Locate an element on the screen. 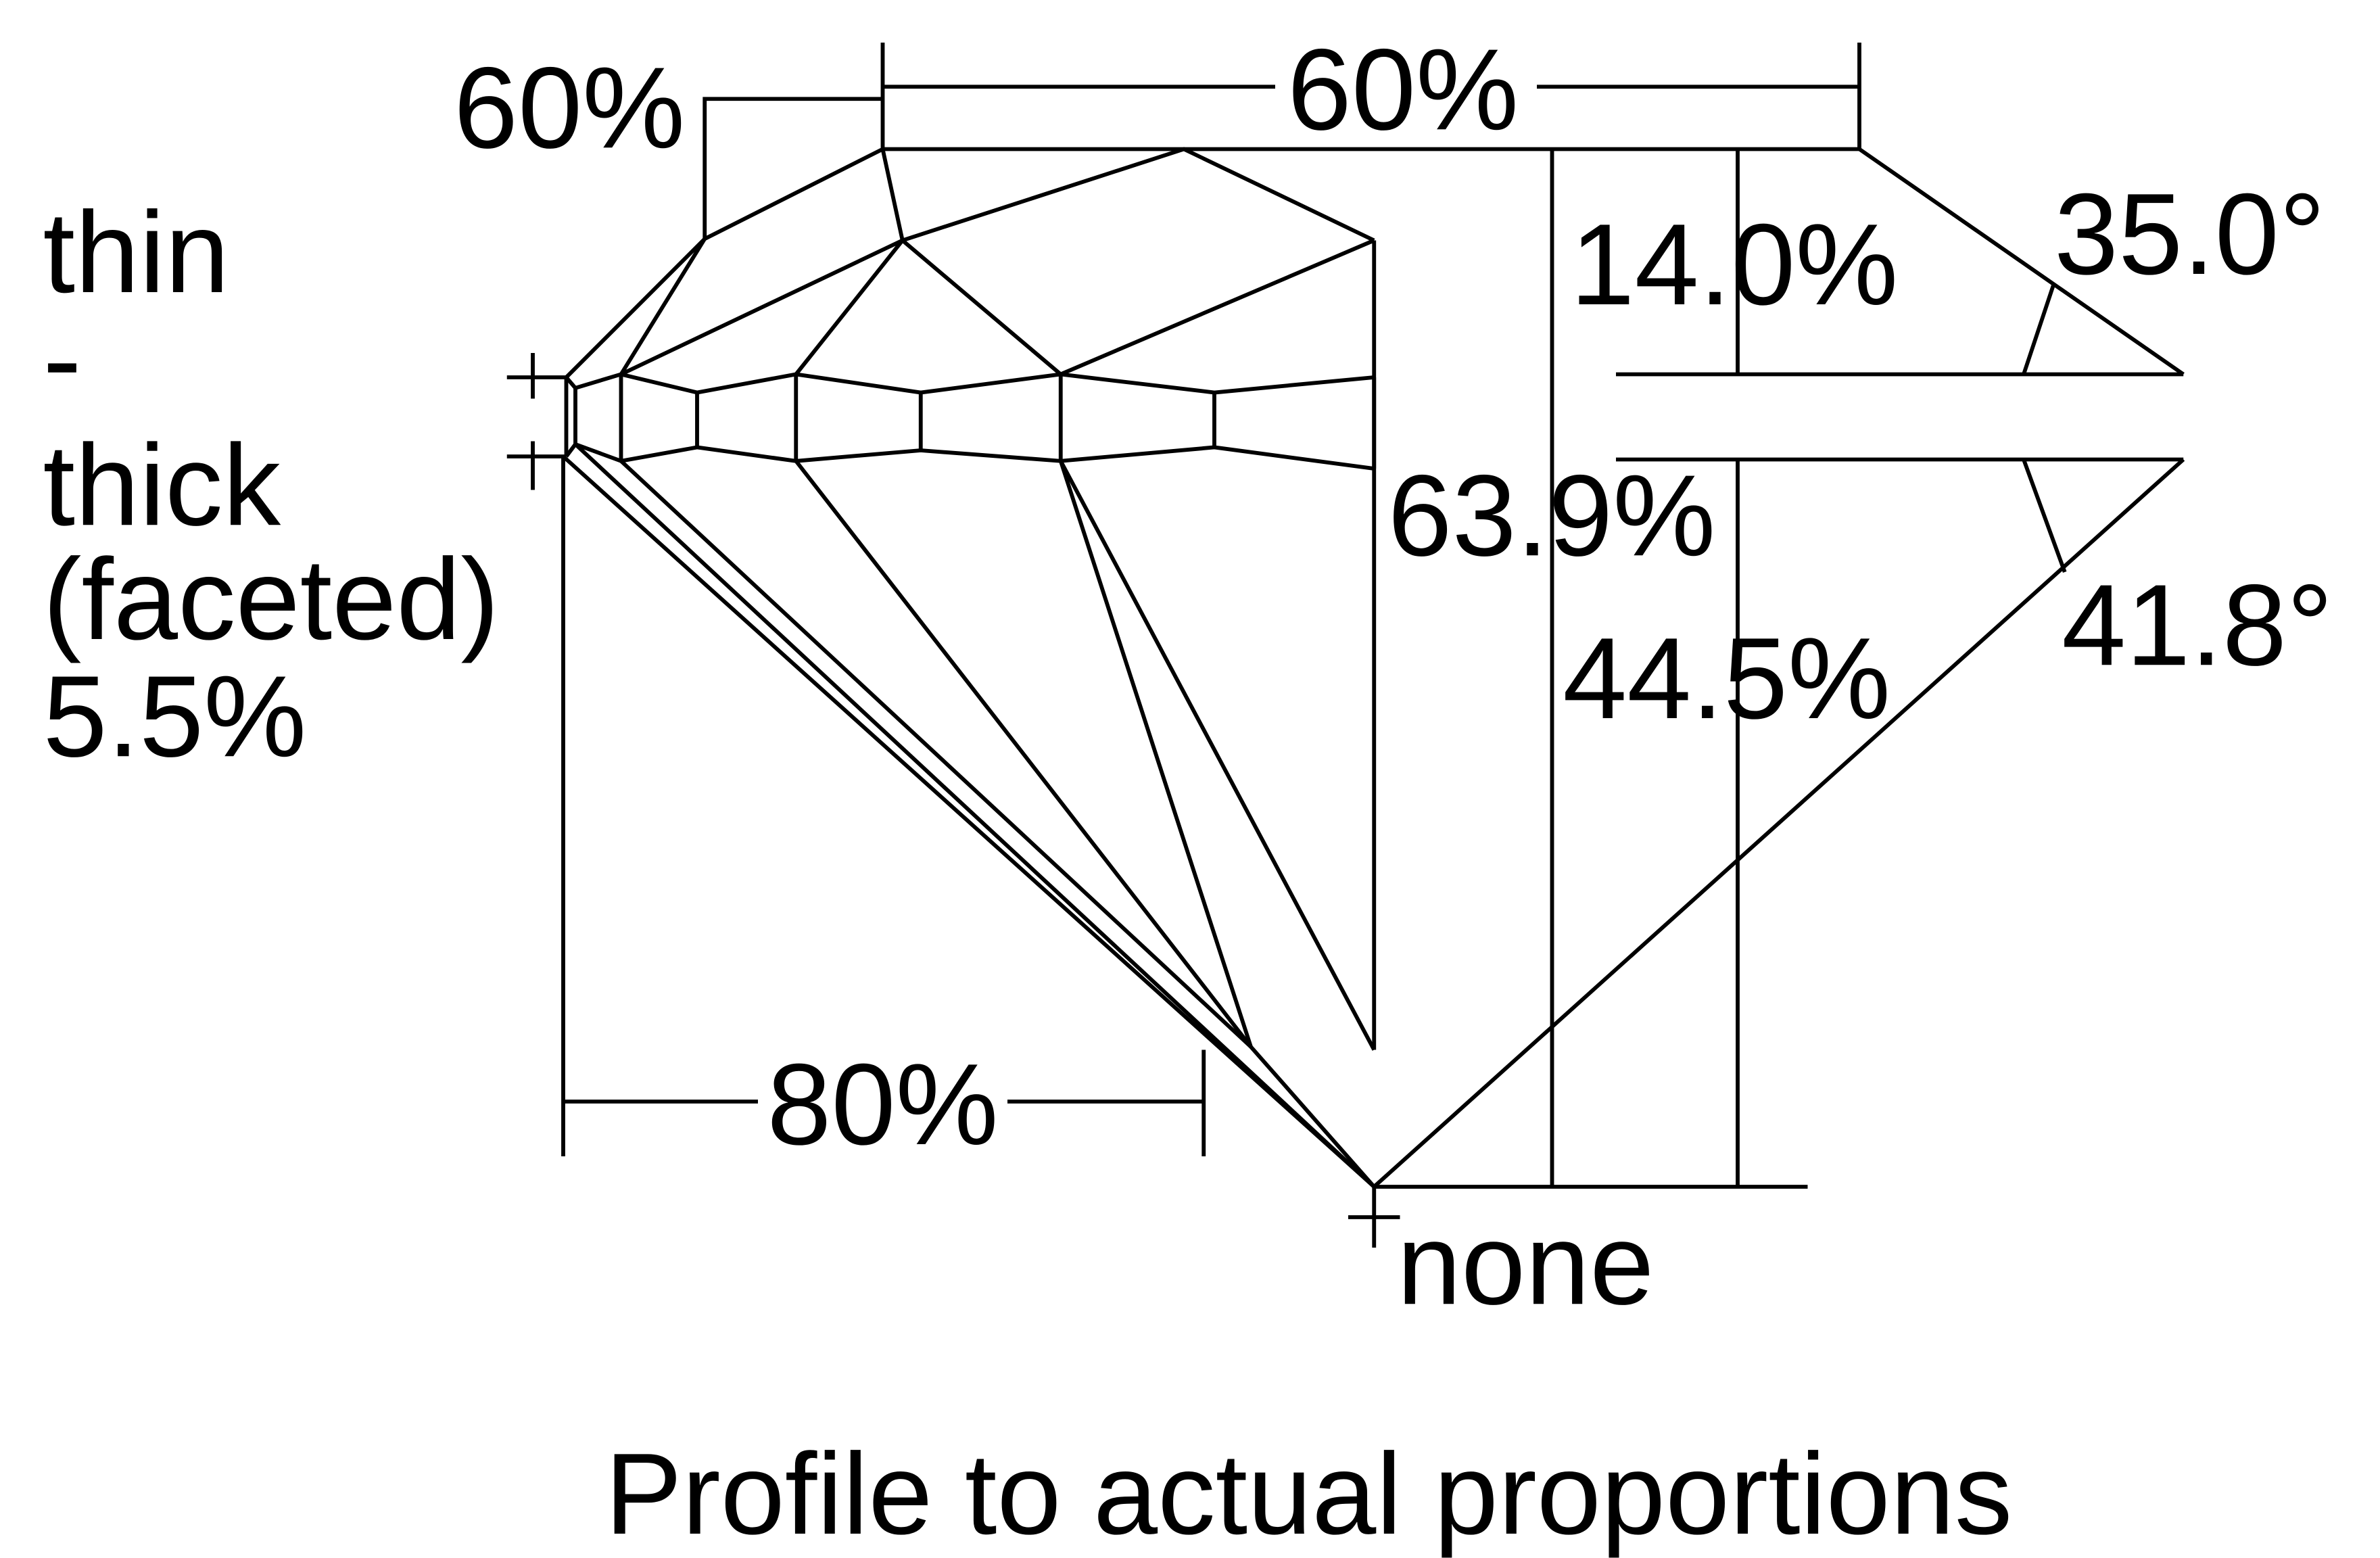 The height and width of the screenshot is (1558, 2380). dimension-line is located at coordinates (793, 168).